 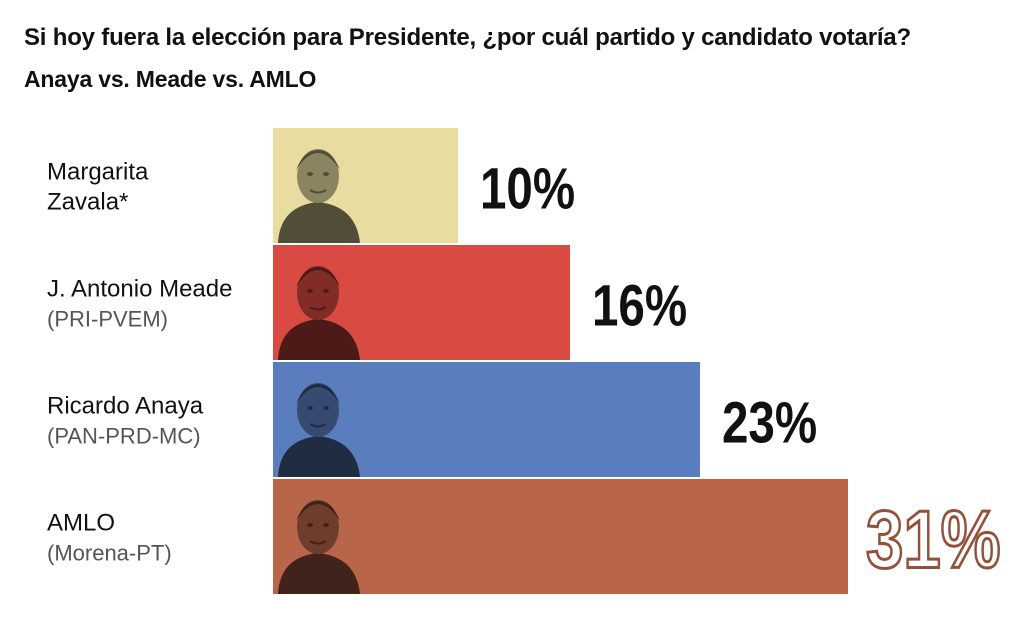 I want to click on value-label: 23%, so click(x=769, y=423).